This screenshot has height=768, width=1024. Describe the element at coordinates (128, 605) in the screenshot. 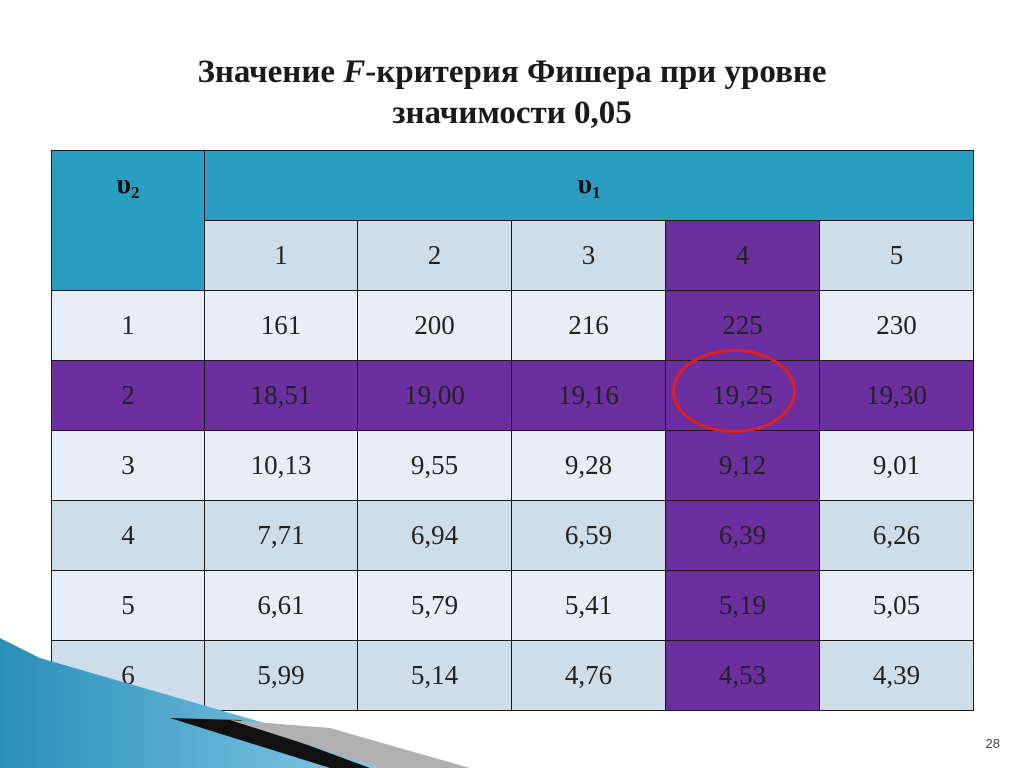

I see `row-label: 5` at that location.